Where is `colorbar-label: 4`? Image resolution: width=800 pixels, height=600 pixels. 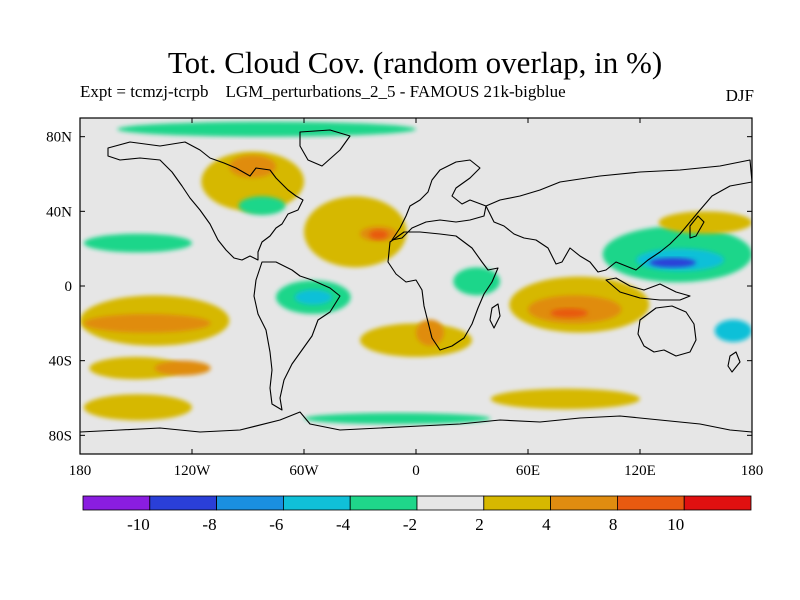
colorbar-label: 4 is located at coordinates (546, 524).